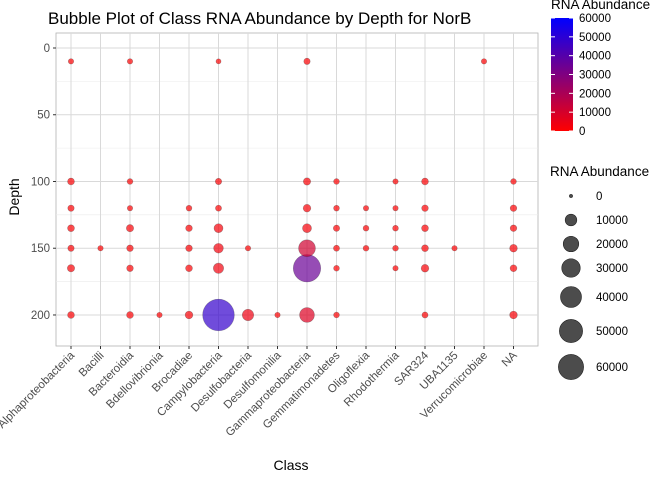  What do you see at coordinates (40, 316) in the screenshot?
I see `y-tick-label: 200` at bounding box center [40, 316].